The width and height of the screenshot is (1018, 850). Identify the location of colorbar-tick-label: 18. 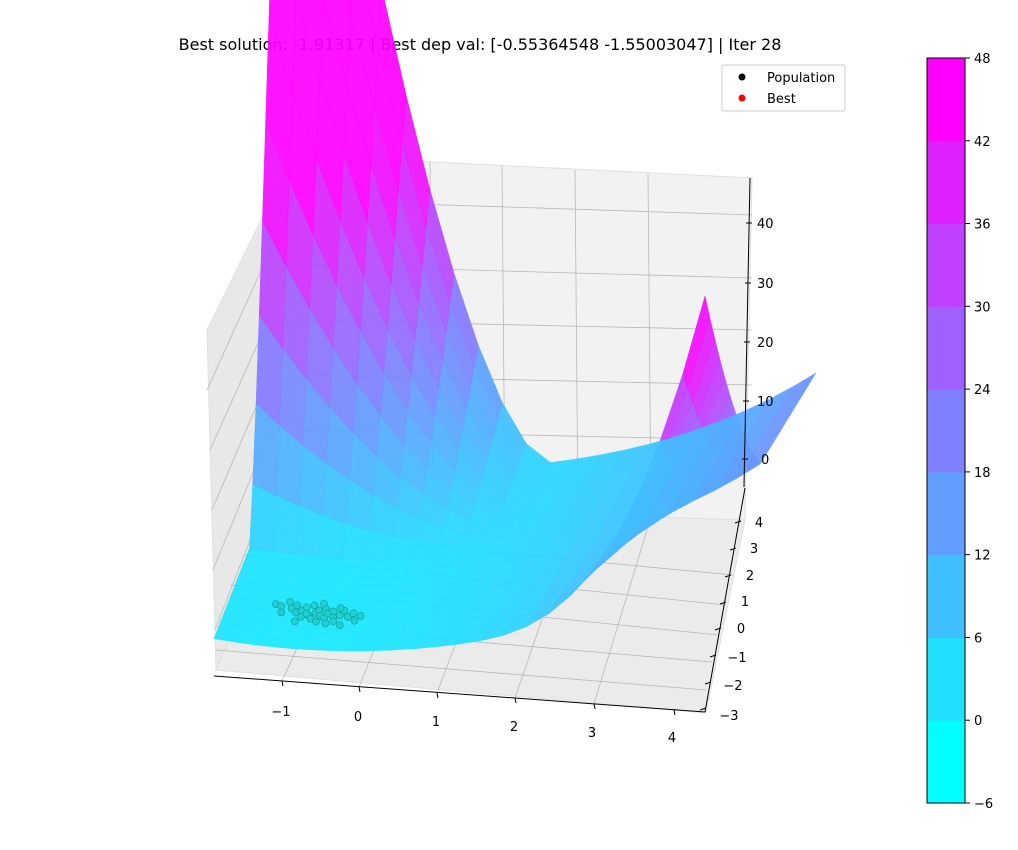
(982, 473).